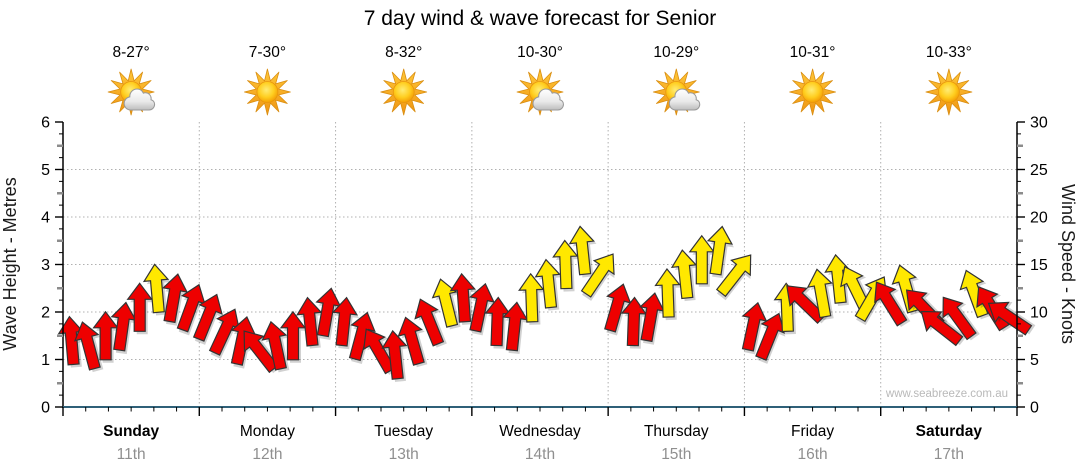 This screenshot has height=475, width=1080. Describe the element at coordinates (267, 431) in the screenshot. I see `day-name-label: Monday` at that location.